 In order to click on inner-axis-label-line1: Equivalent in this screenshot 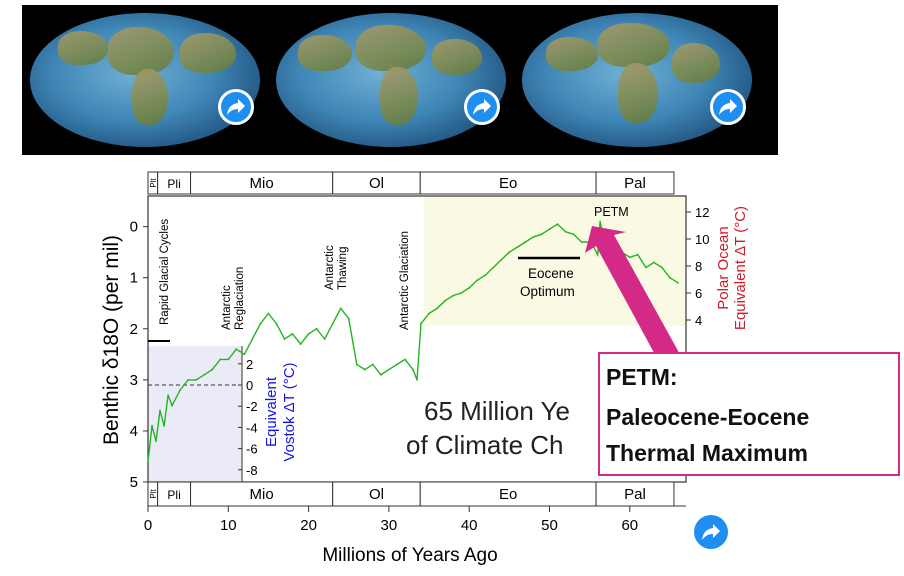, I will do `click(271, 411)`.